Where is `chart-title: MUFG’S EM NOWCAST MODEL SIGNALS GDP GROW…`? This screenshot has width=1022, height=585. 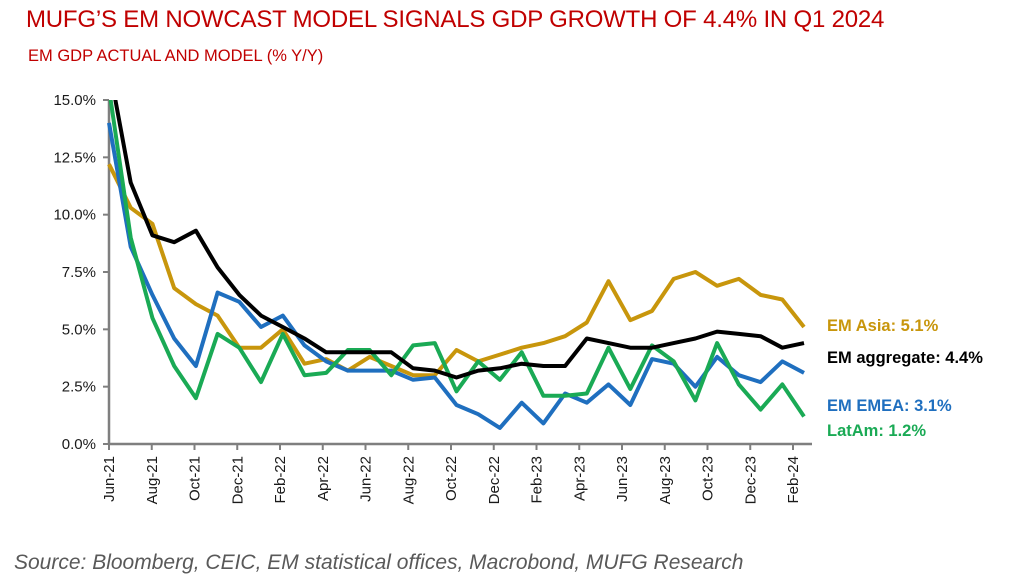 chart-title: MUFG’S EM NOWCAST MODEL SIGNALS GDP GROW… is located at coordinates (455, 19).